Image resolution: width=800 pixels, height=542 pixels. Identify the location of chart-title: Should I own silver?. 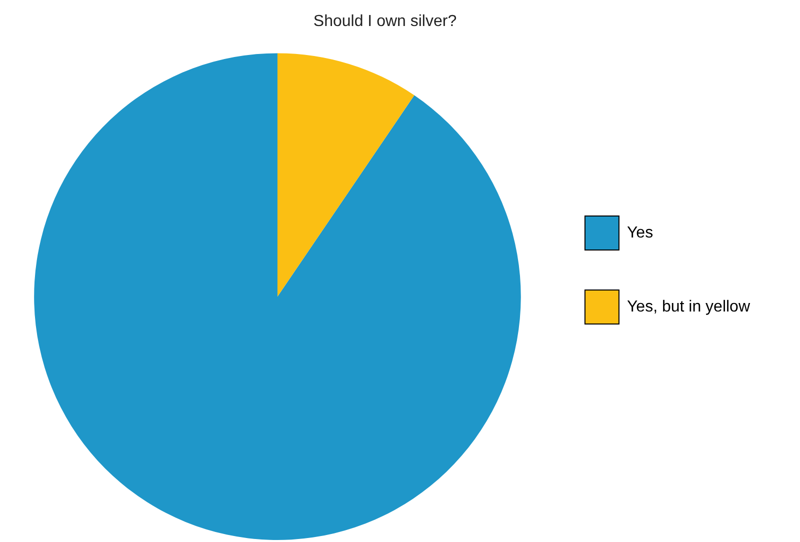
(385, 21).